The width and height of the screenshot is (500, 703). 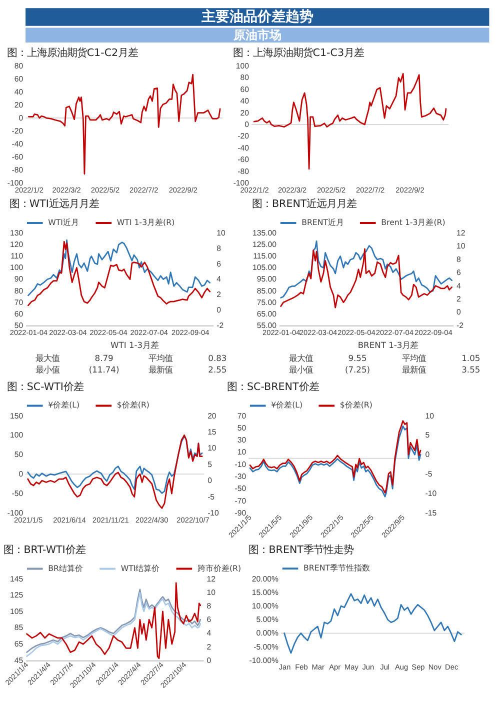 I want to click on y-tick-label: 45, so click(x=19, y=660).